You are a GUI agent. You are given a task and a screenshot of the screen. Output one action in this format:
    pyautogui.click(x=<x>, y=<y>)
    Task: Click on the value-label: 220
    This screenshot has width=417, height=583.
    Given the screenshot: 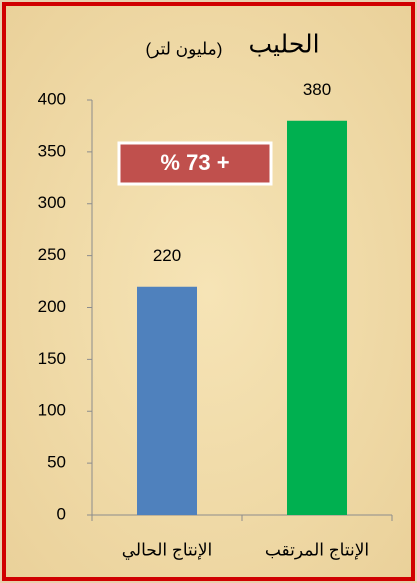 What is the action you would take?
    pyautogui.click(x=167, y=255)
    